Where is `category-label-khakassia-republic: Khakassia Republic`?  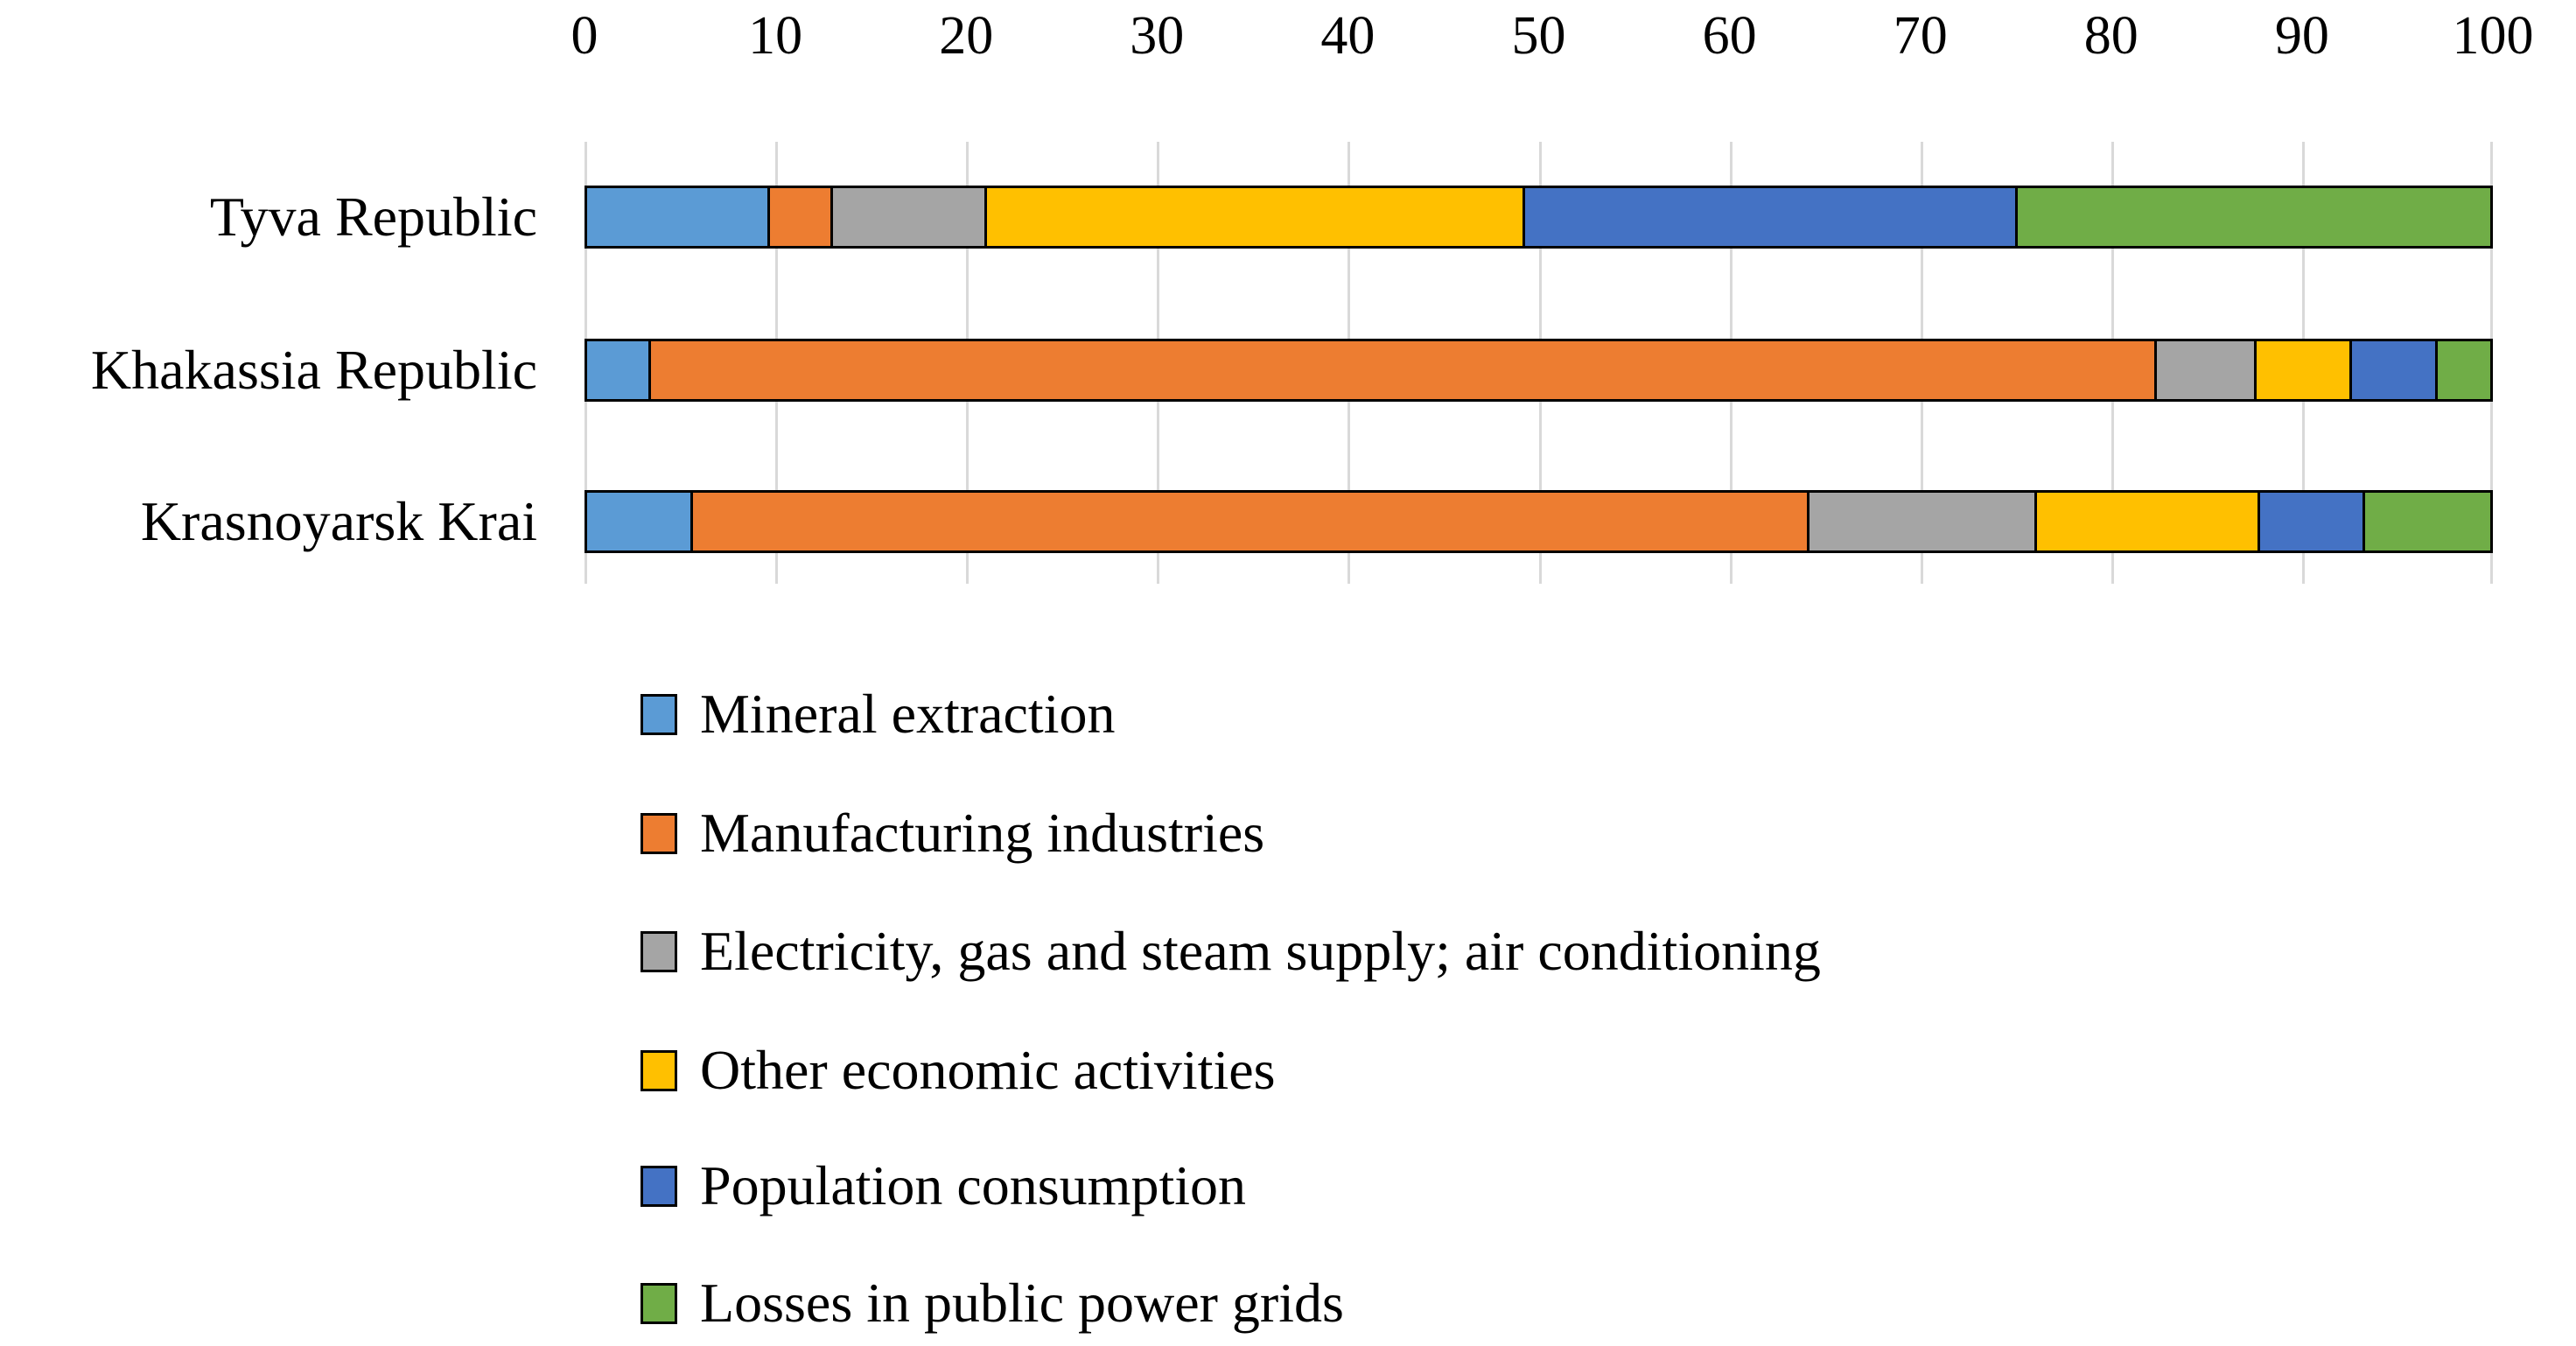
category-label-khakassia-republic: Khakassia Republic is located at coordinates (313, 370).